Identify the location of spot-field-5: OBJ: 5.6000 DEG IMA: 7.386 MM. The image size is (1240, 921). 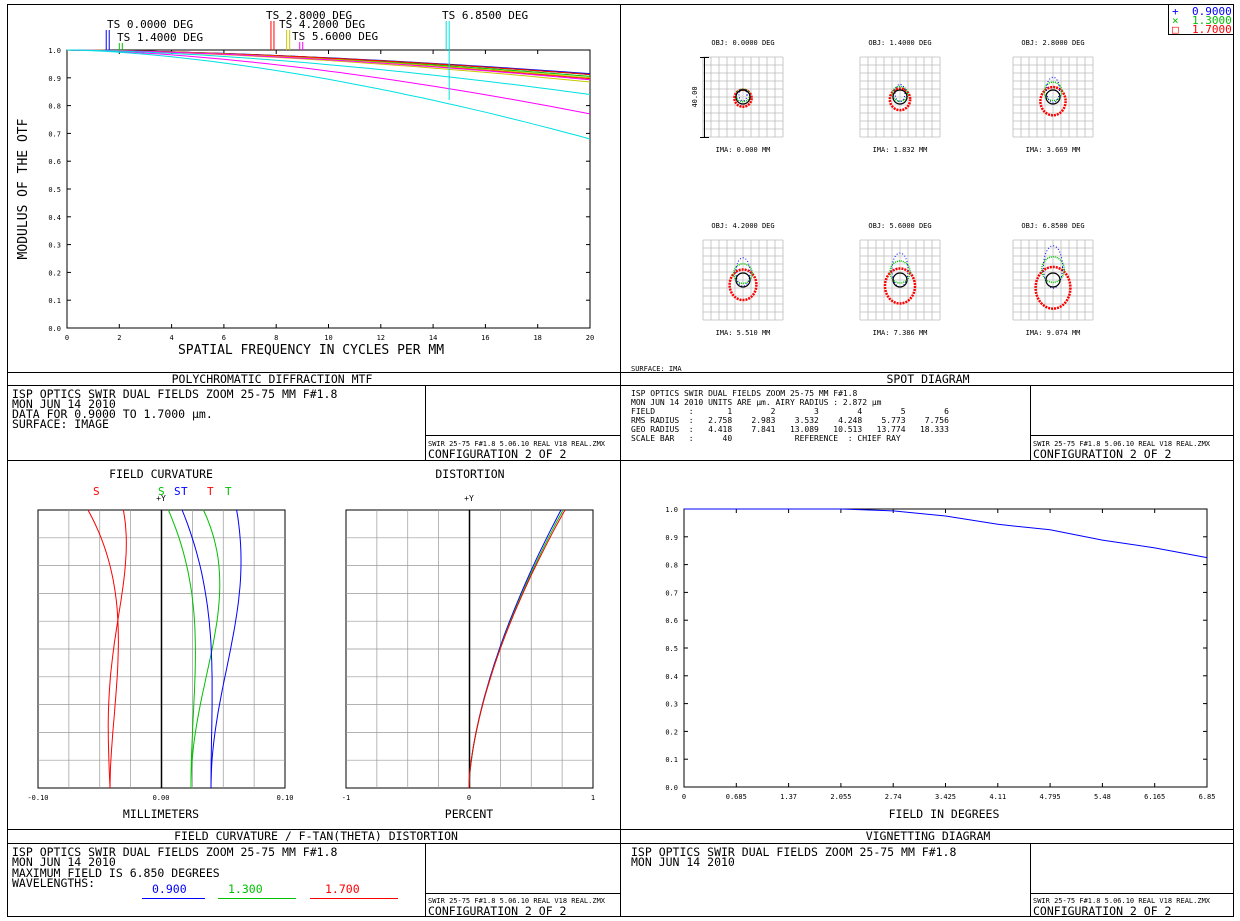
(900, 279).